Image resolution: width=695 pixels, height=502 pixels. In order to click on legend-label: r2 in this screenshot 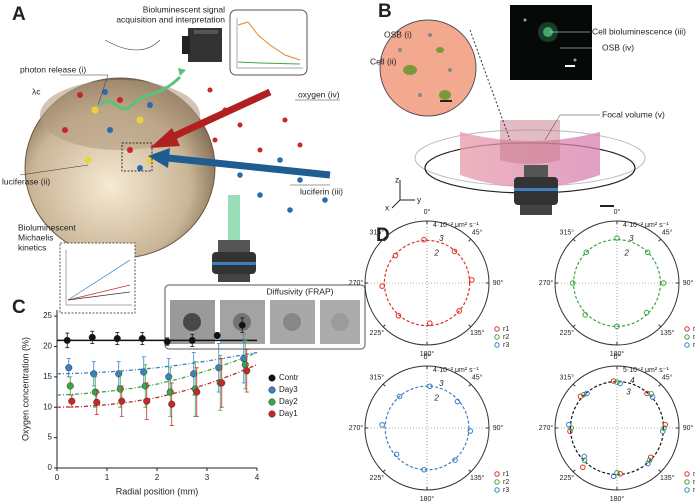, I will do `click(506, 482)`.